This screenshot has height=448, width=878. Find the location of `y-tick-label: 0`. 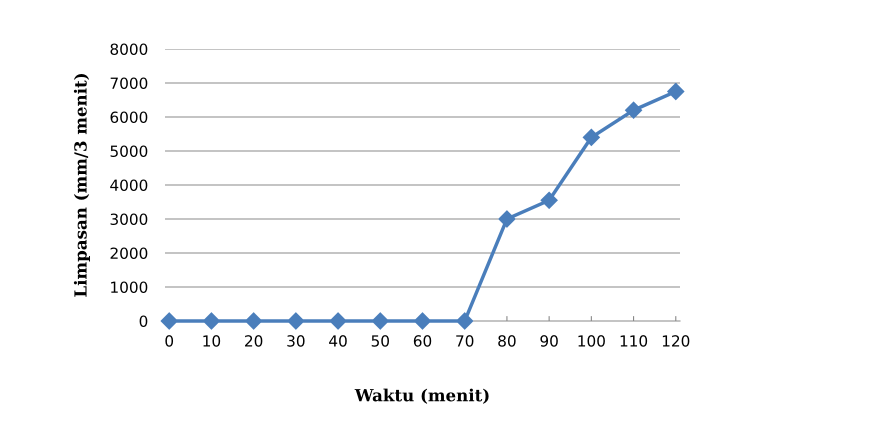

y-tick-label: 0 is located at coordinates (144, 321).